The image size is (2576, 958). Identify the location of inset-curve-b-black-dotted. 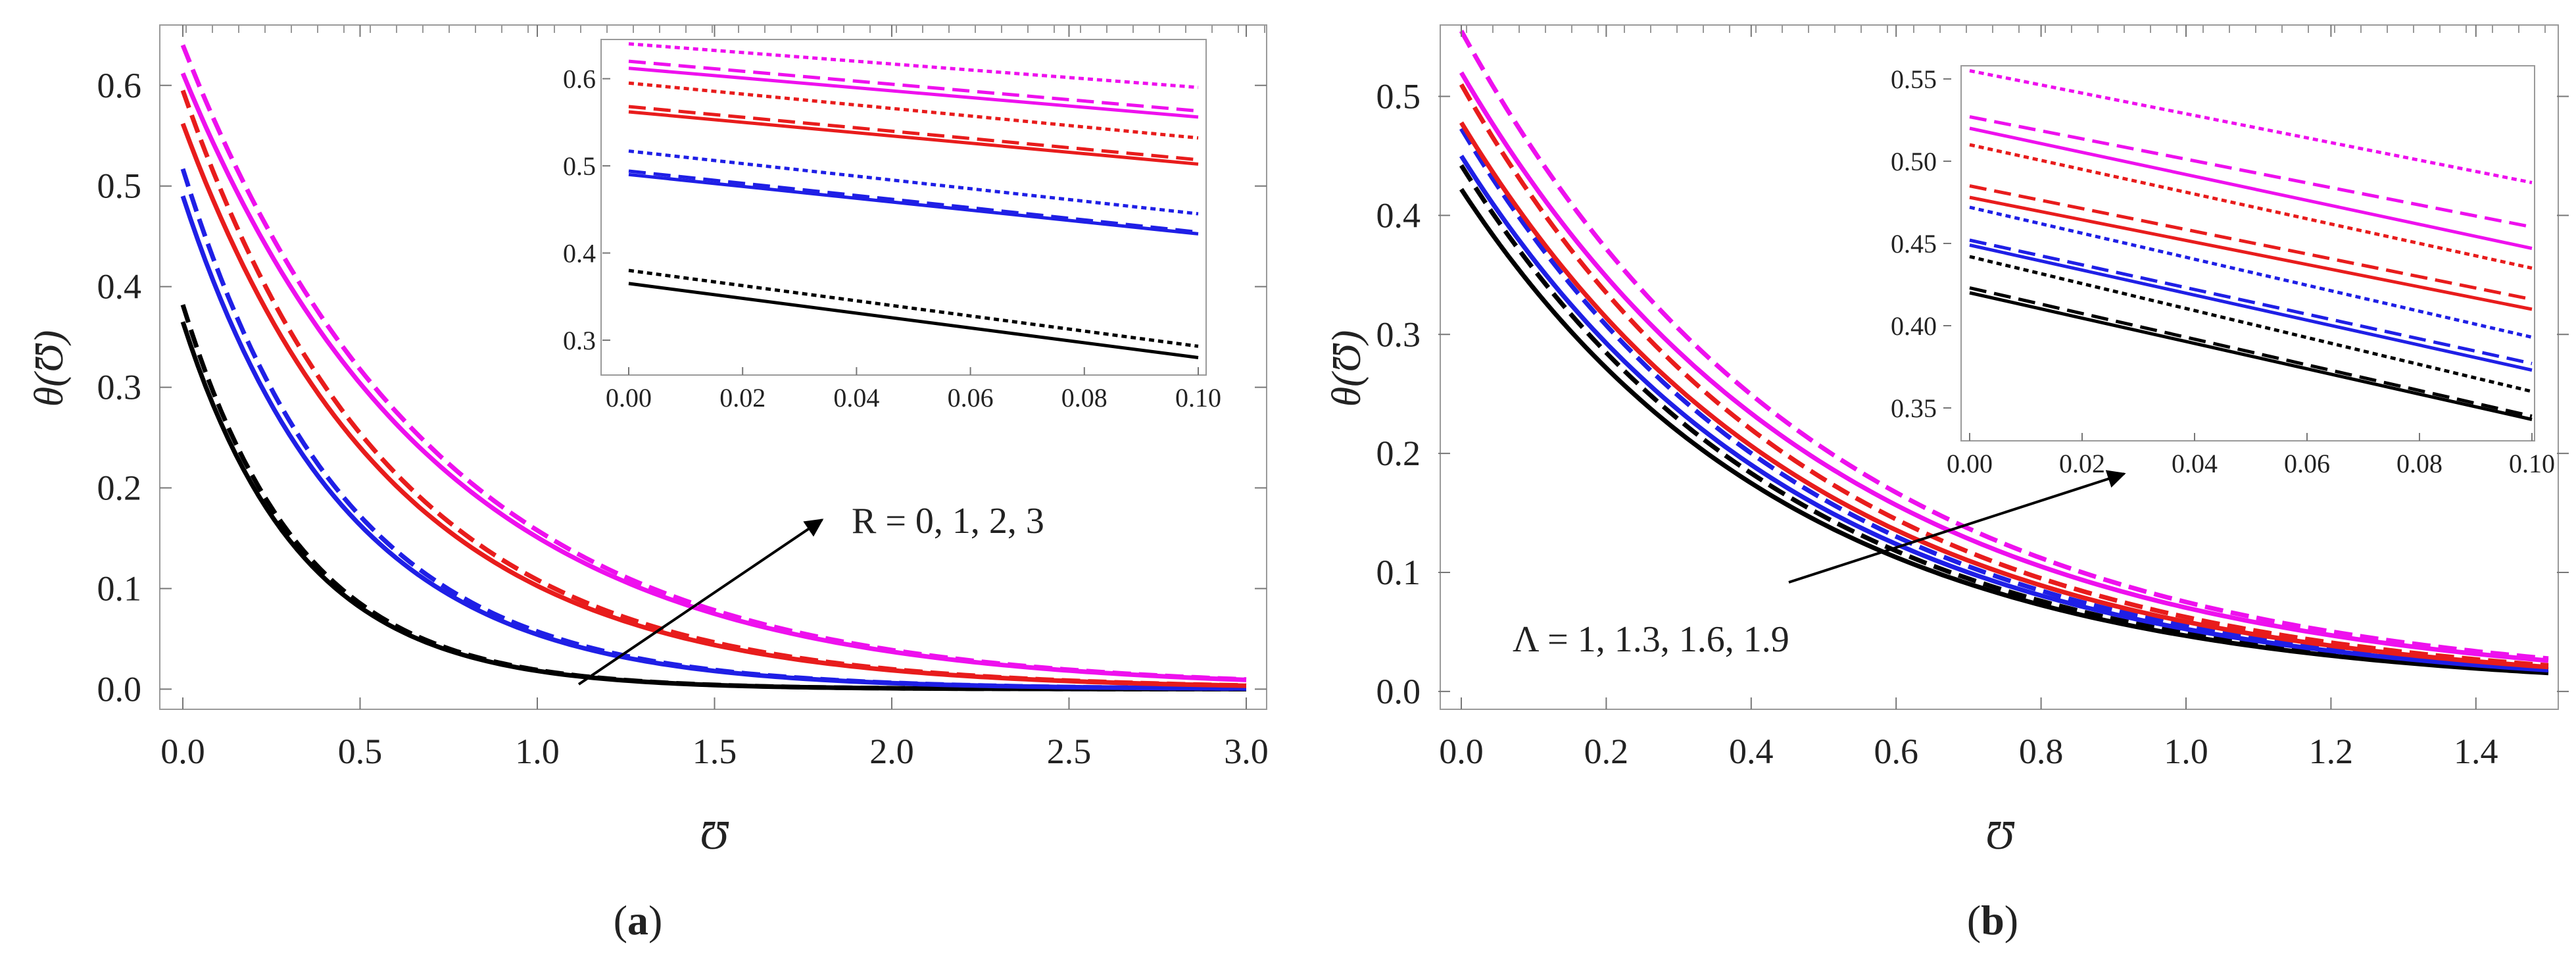
(2251, 324).